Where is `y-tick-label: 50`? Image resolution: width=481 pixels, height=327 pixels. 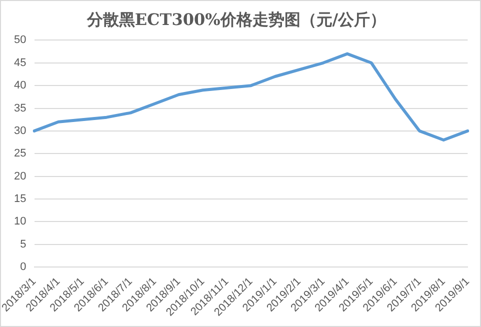 y-tick-label: 50 is located at coordinates (20, 40).